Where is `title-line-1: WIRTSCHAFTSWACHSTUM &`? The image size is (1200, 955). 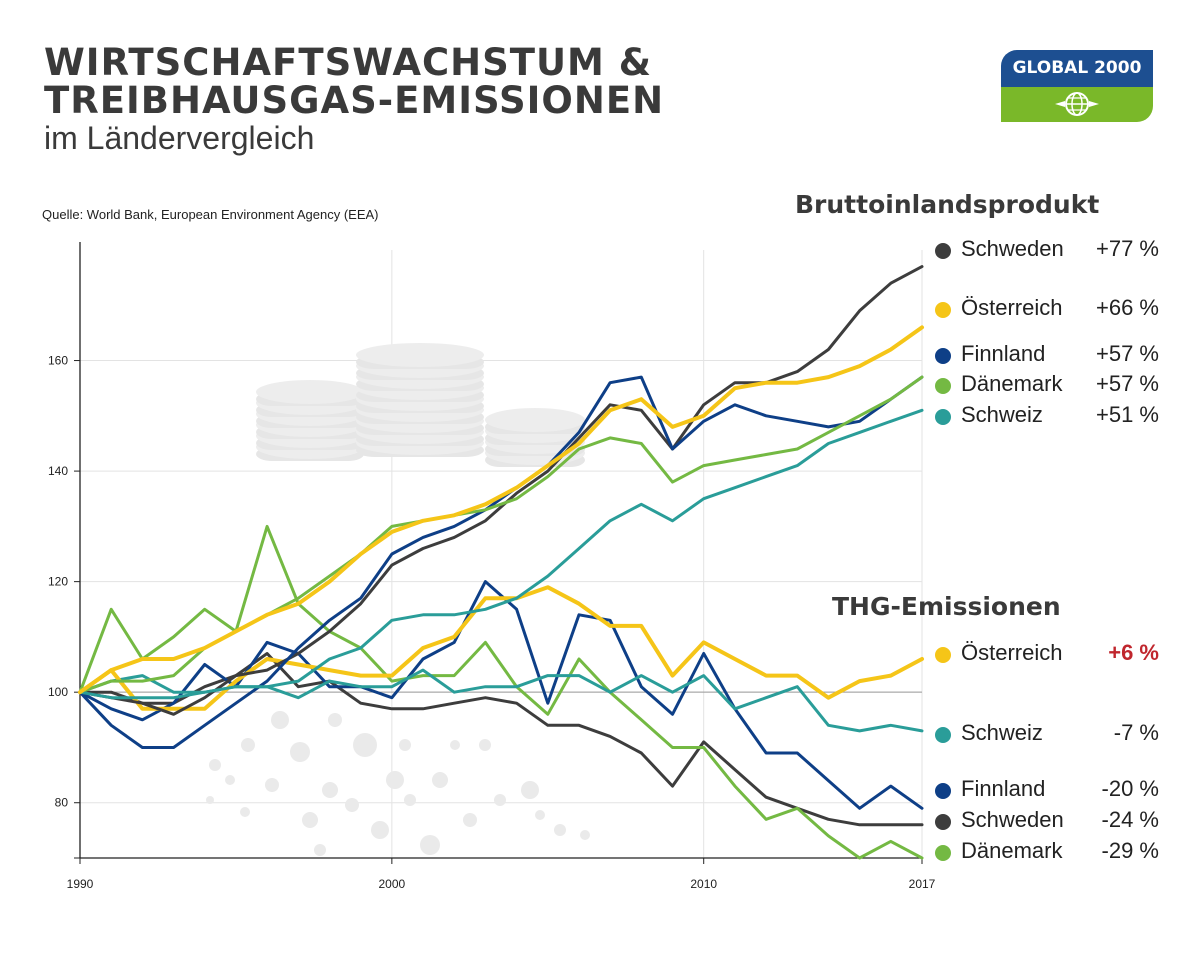 title-line-1: WIRTSCHAFTSWACHSTUM & is located at coordinates (348, 62).